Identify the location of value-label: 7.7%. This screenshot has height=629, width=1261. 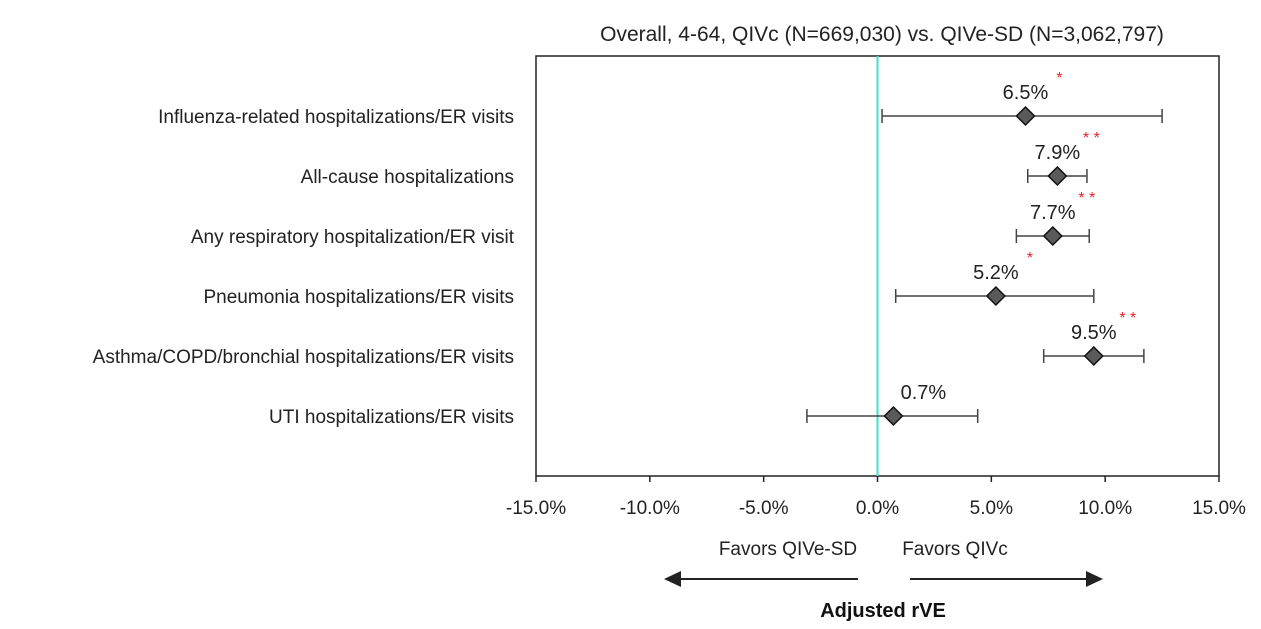
(1053, 213).